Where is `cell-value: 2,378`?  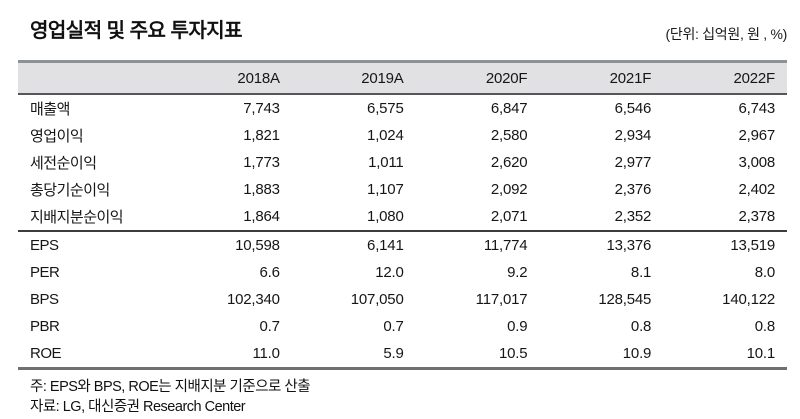 cell-value: 2,378 is located at coordinates (725, 217).